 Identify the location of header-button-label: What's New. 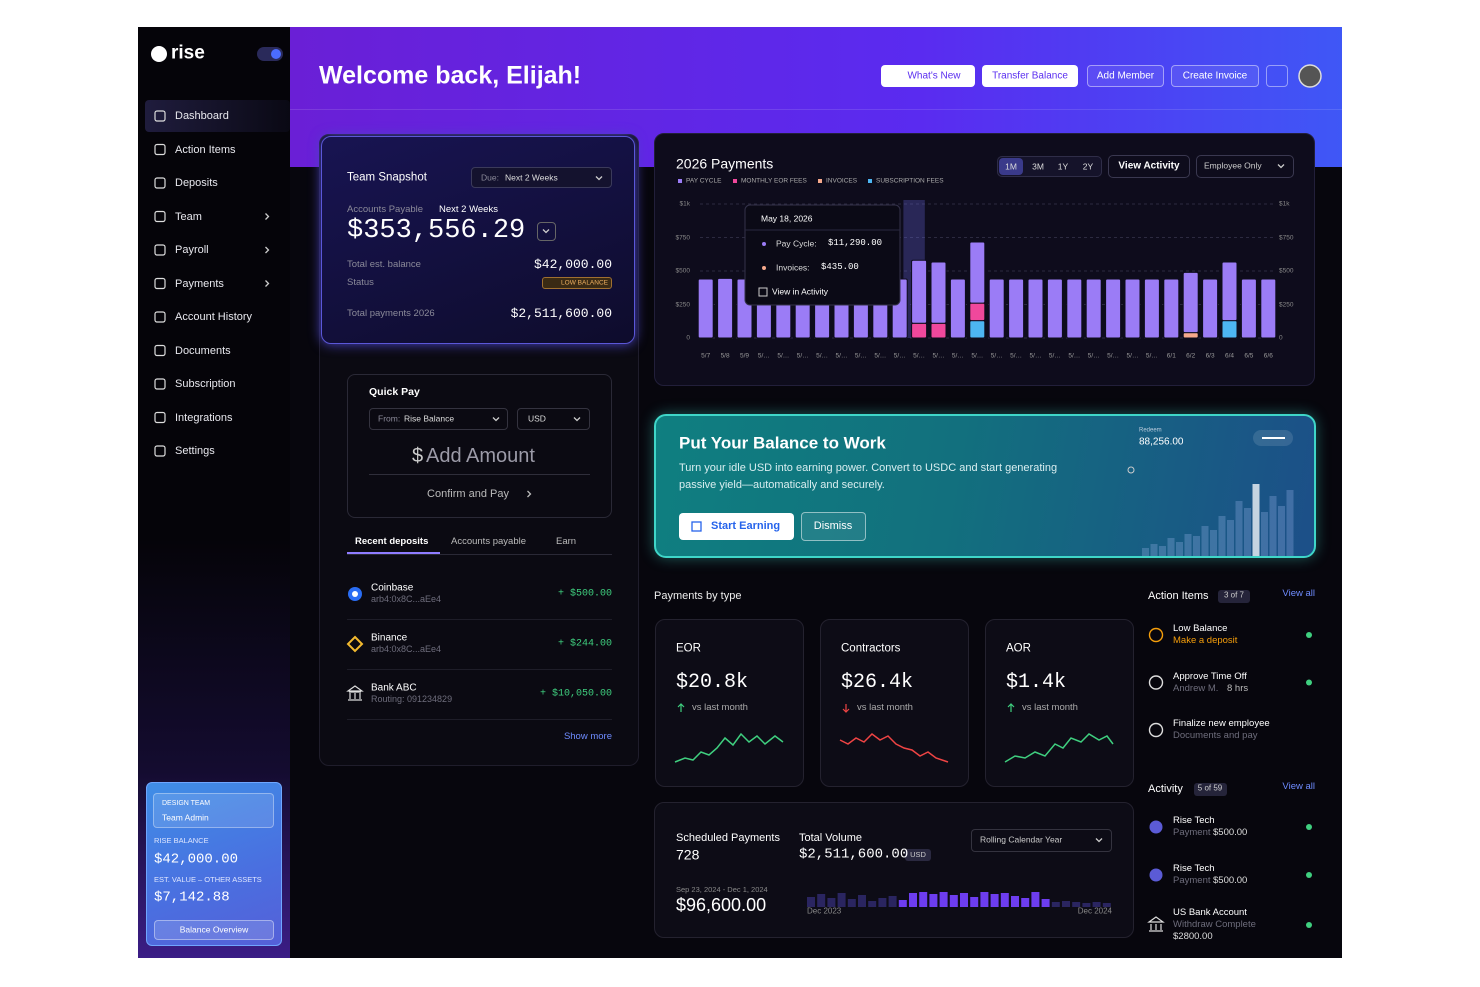
(934, 76).